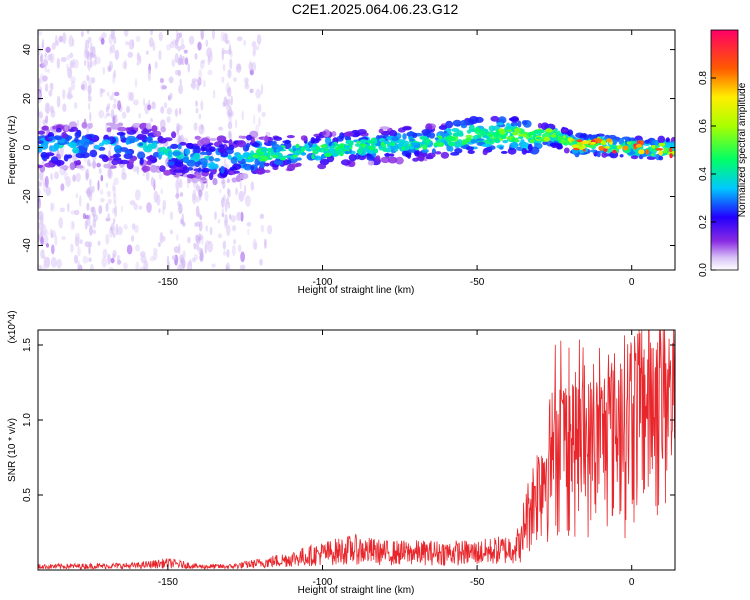 This screenshot has width=750, height=600. I want to click on colorbar-tick-label: 0.2, so click(703, 222).